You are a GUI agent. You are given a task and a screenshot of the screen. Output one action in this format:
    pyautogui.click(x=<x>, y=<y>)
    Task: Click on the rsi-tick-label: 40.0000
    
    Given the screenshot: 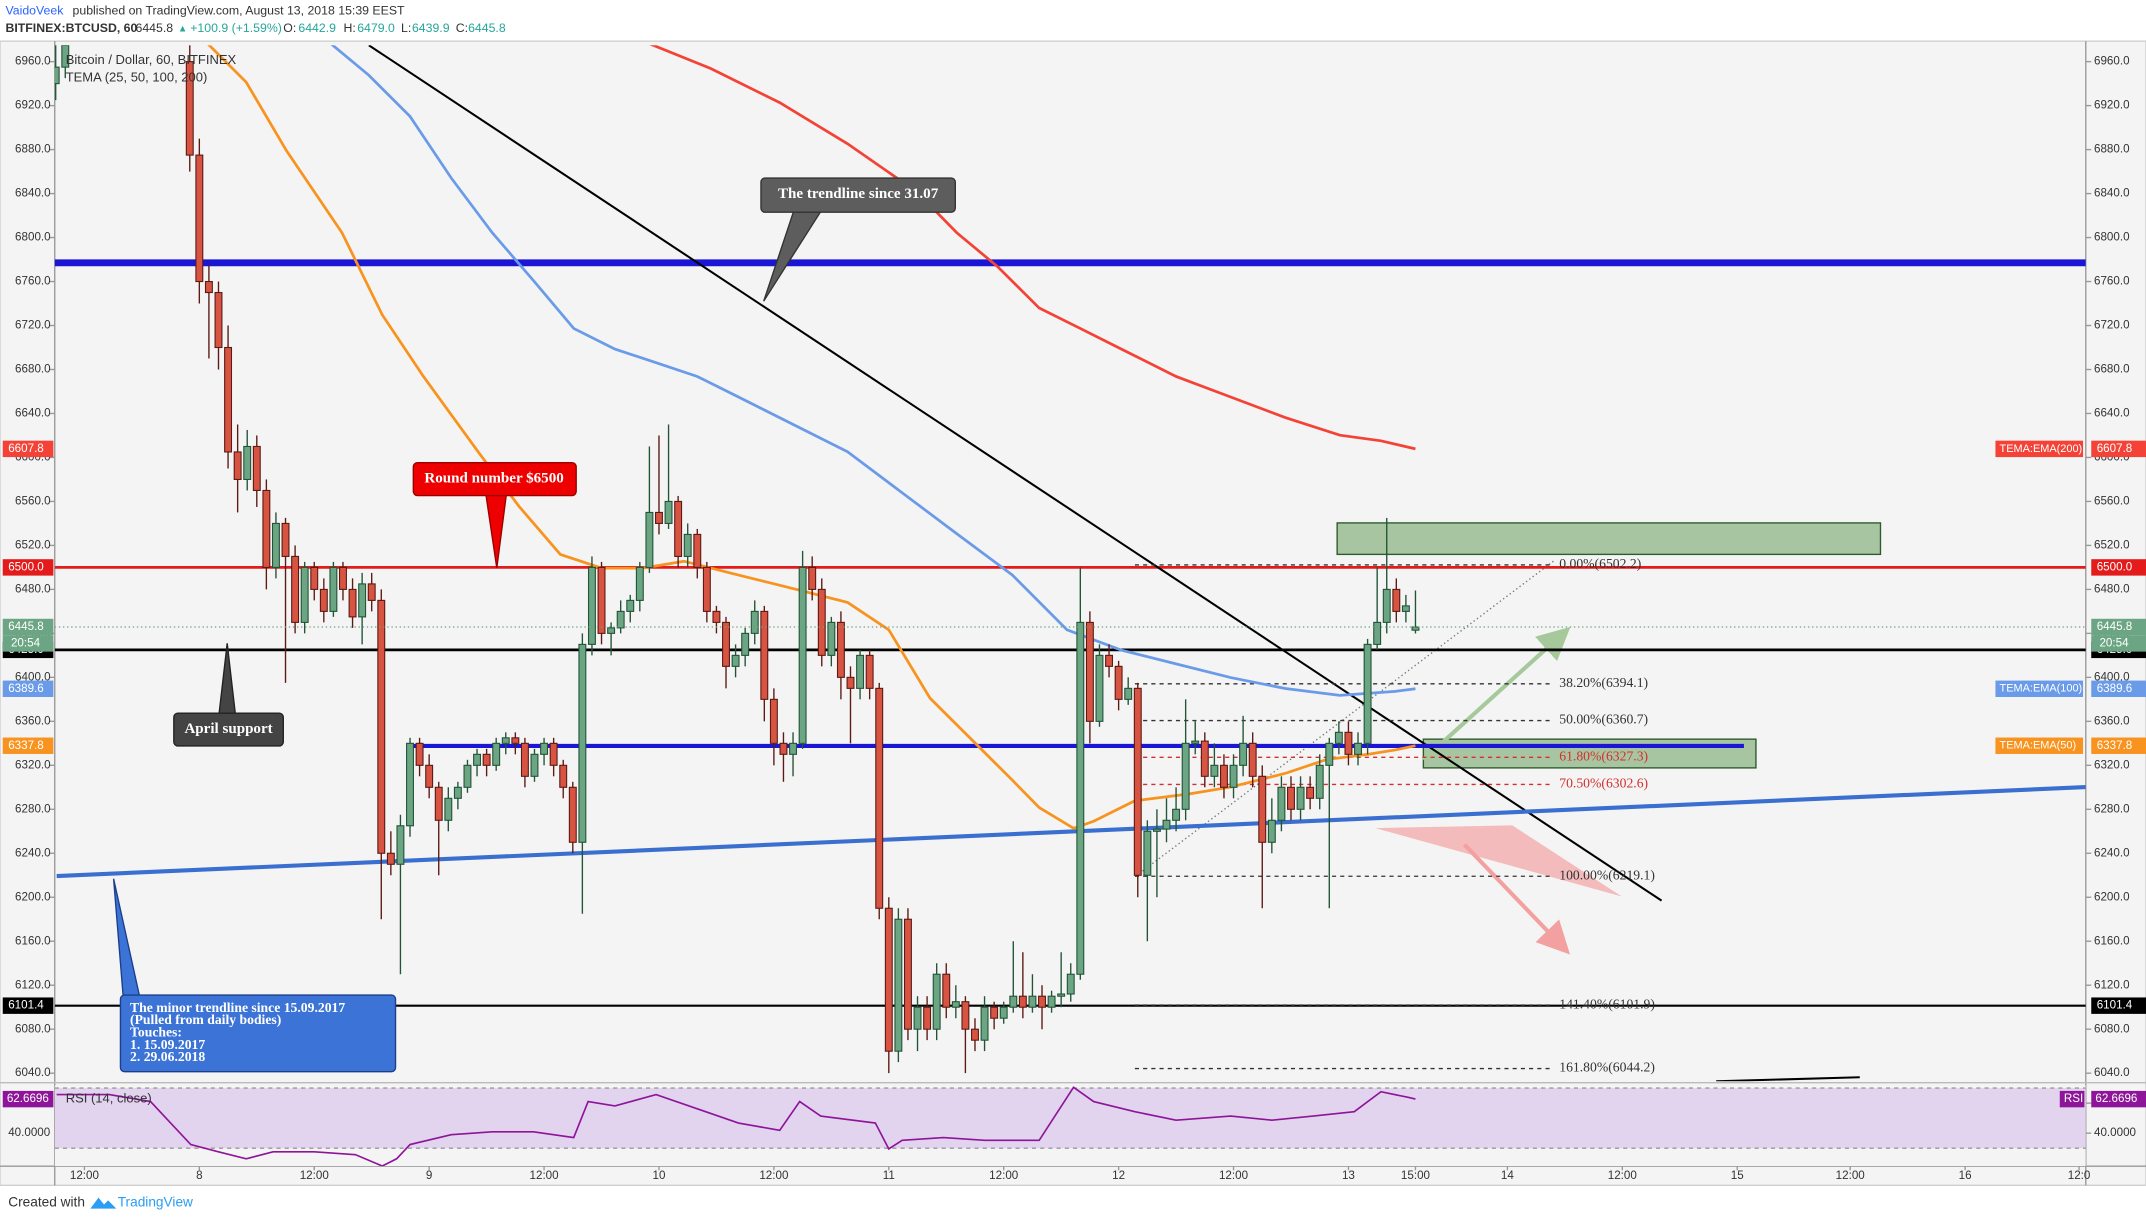 What is the action you would take?
    pyautogui.click(x=29, y=1132)
    